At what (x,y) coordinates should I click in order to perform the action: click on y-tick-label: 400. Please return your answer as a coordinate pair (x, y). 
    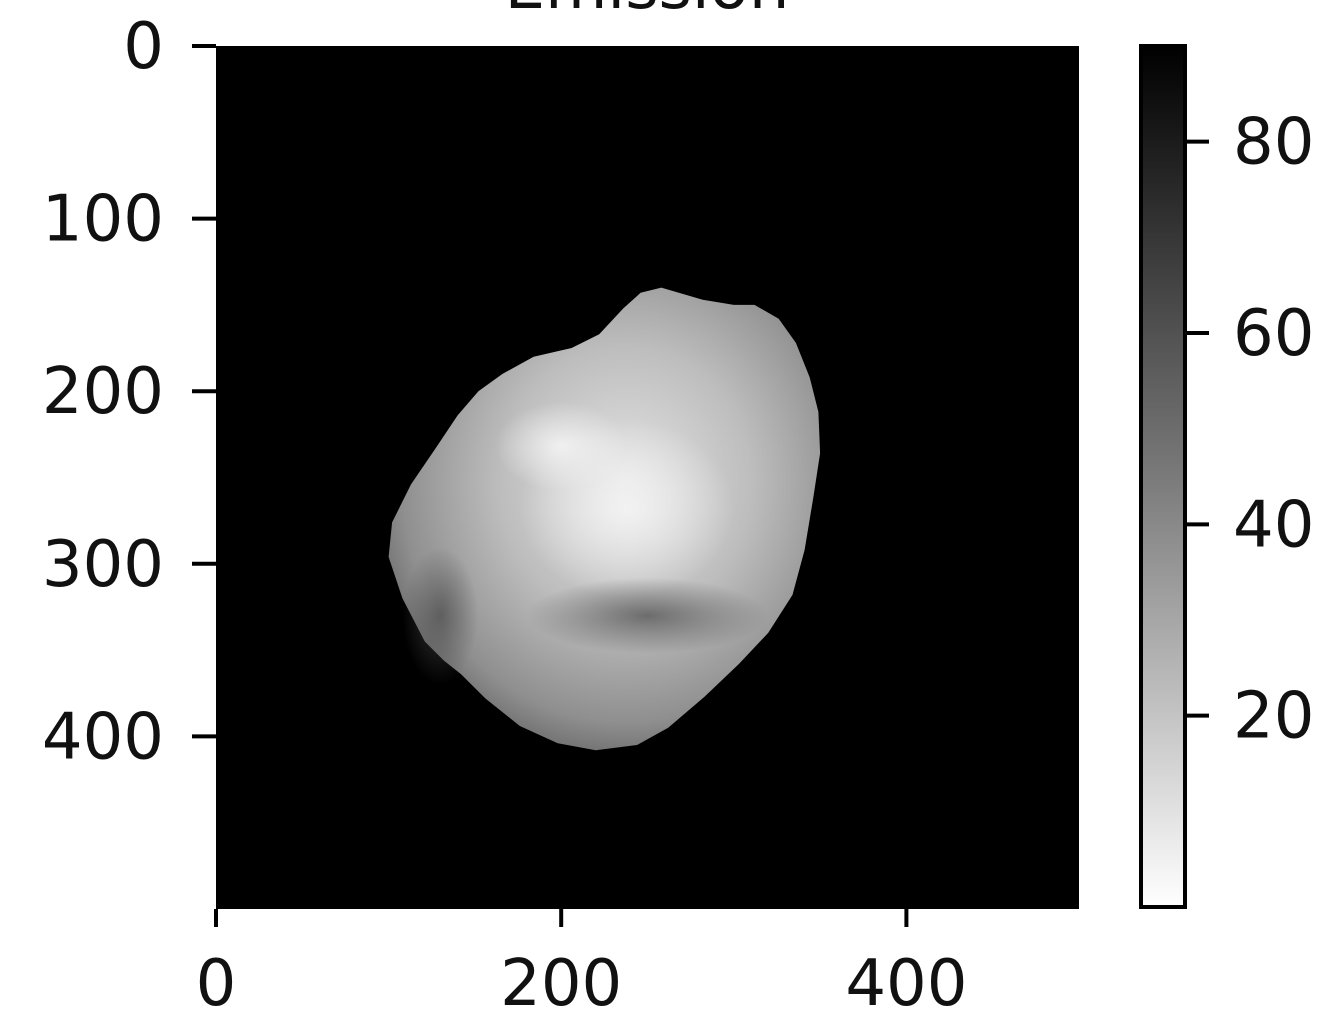
    Looking at the image, I should click on (103, 737).